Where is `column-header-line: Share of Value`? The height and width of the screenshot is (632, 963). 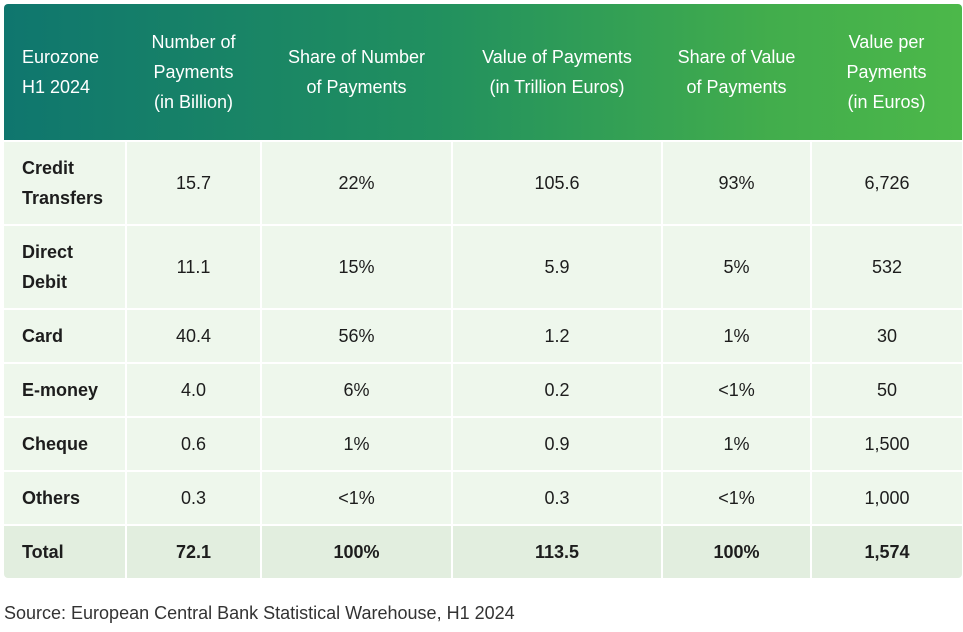
column-header-line: Share of Value is located at coordinates (736, 57).